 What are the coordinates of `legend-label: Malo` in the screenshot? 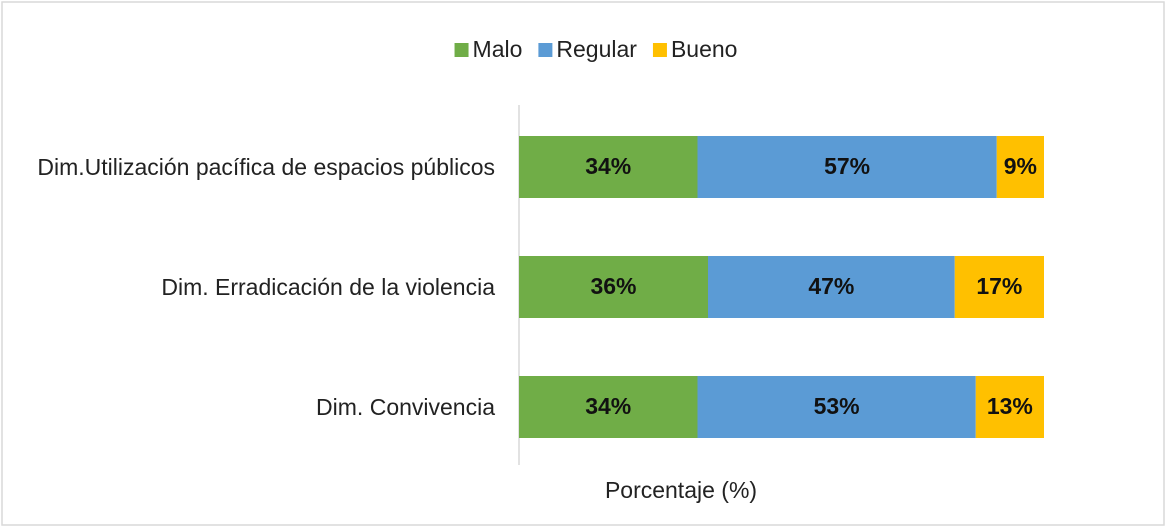 It's located at (498, 49).